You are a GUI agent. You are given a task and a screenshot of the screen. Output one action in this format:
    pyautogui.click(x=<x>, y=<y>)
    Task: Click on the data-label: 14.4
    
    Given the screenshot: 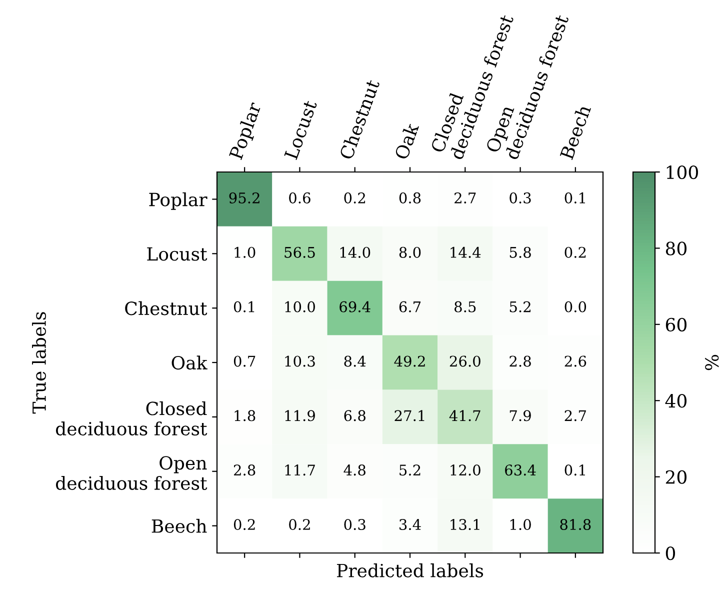 What is the action you would take?
    pyautogui.click(x=465, y=252)
    